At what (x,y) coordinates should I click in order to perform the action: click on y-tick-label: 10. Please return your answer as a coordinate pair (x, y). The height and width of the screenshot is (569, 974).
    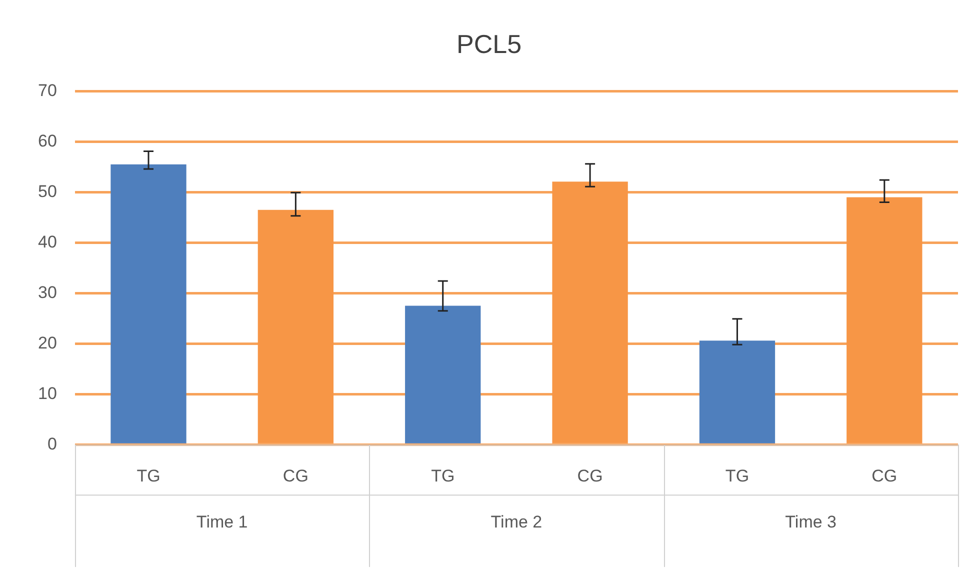
    Looking at the image, I should click on (47, 393).